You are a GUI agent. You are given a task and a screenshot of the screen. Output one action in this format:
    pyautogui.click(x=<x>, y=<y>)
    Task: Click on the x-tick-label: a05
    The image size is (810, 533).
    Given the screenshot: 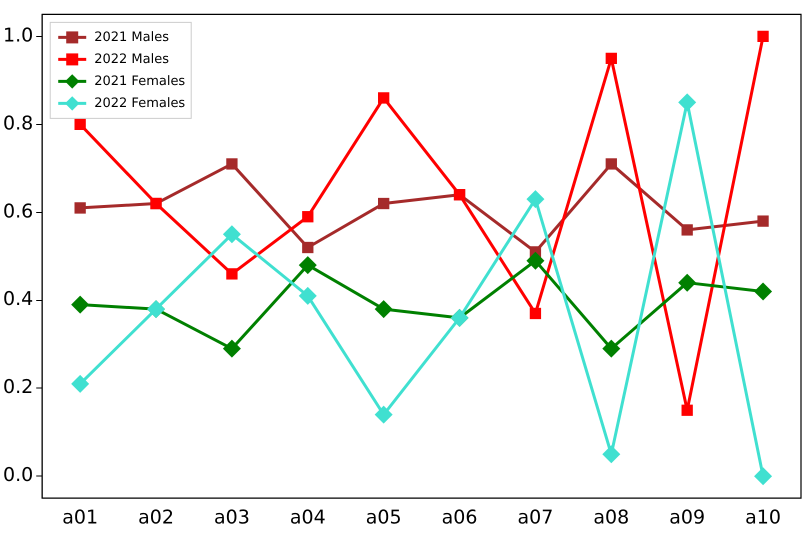 What is the action you would take?
    pyautogui.click(x=384, y=517)
    